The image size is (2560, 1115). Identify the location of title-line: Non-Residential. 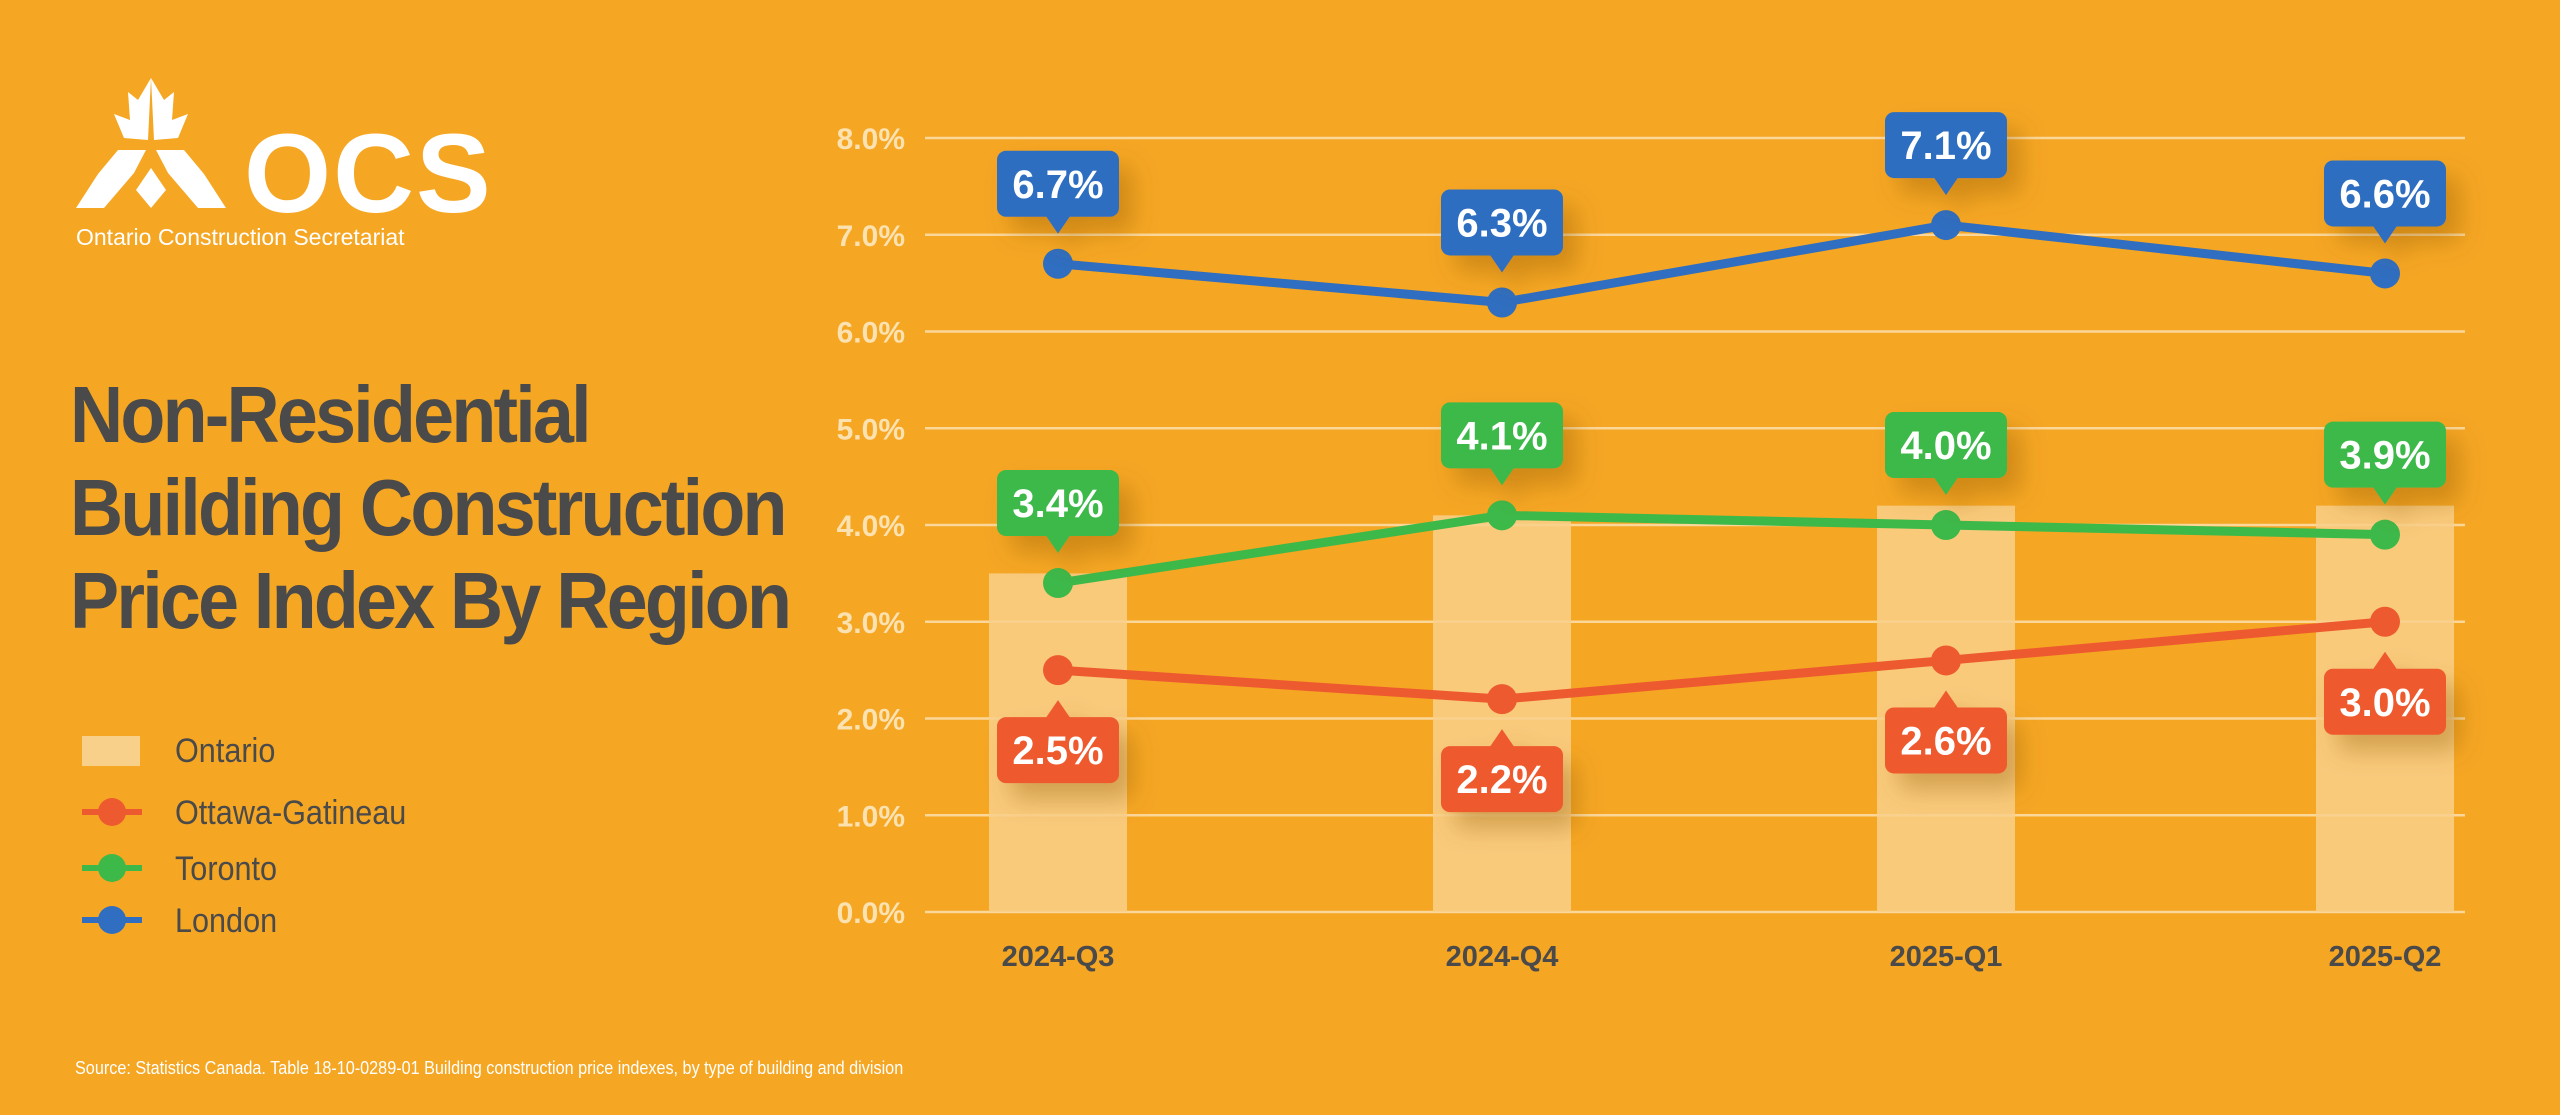
(331, 414).